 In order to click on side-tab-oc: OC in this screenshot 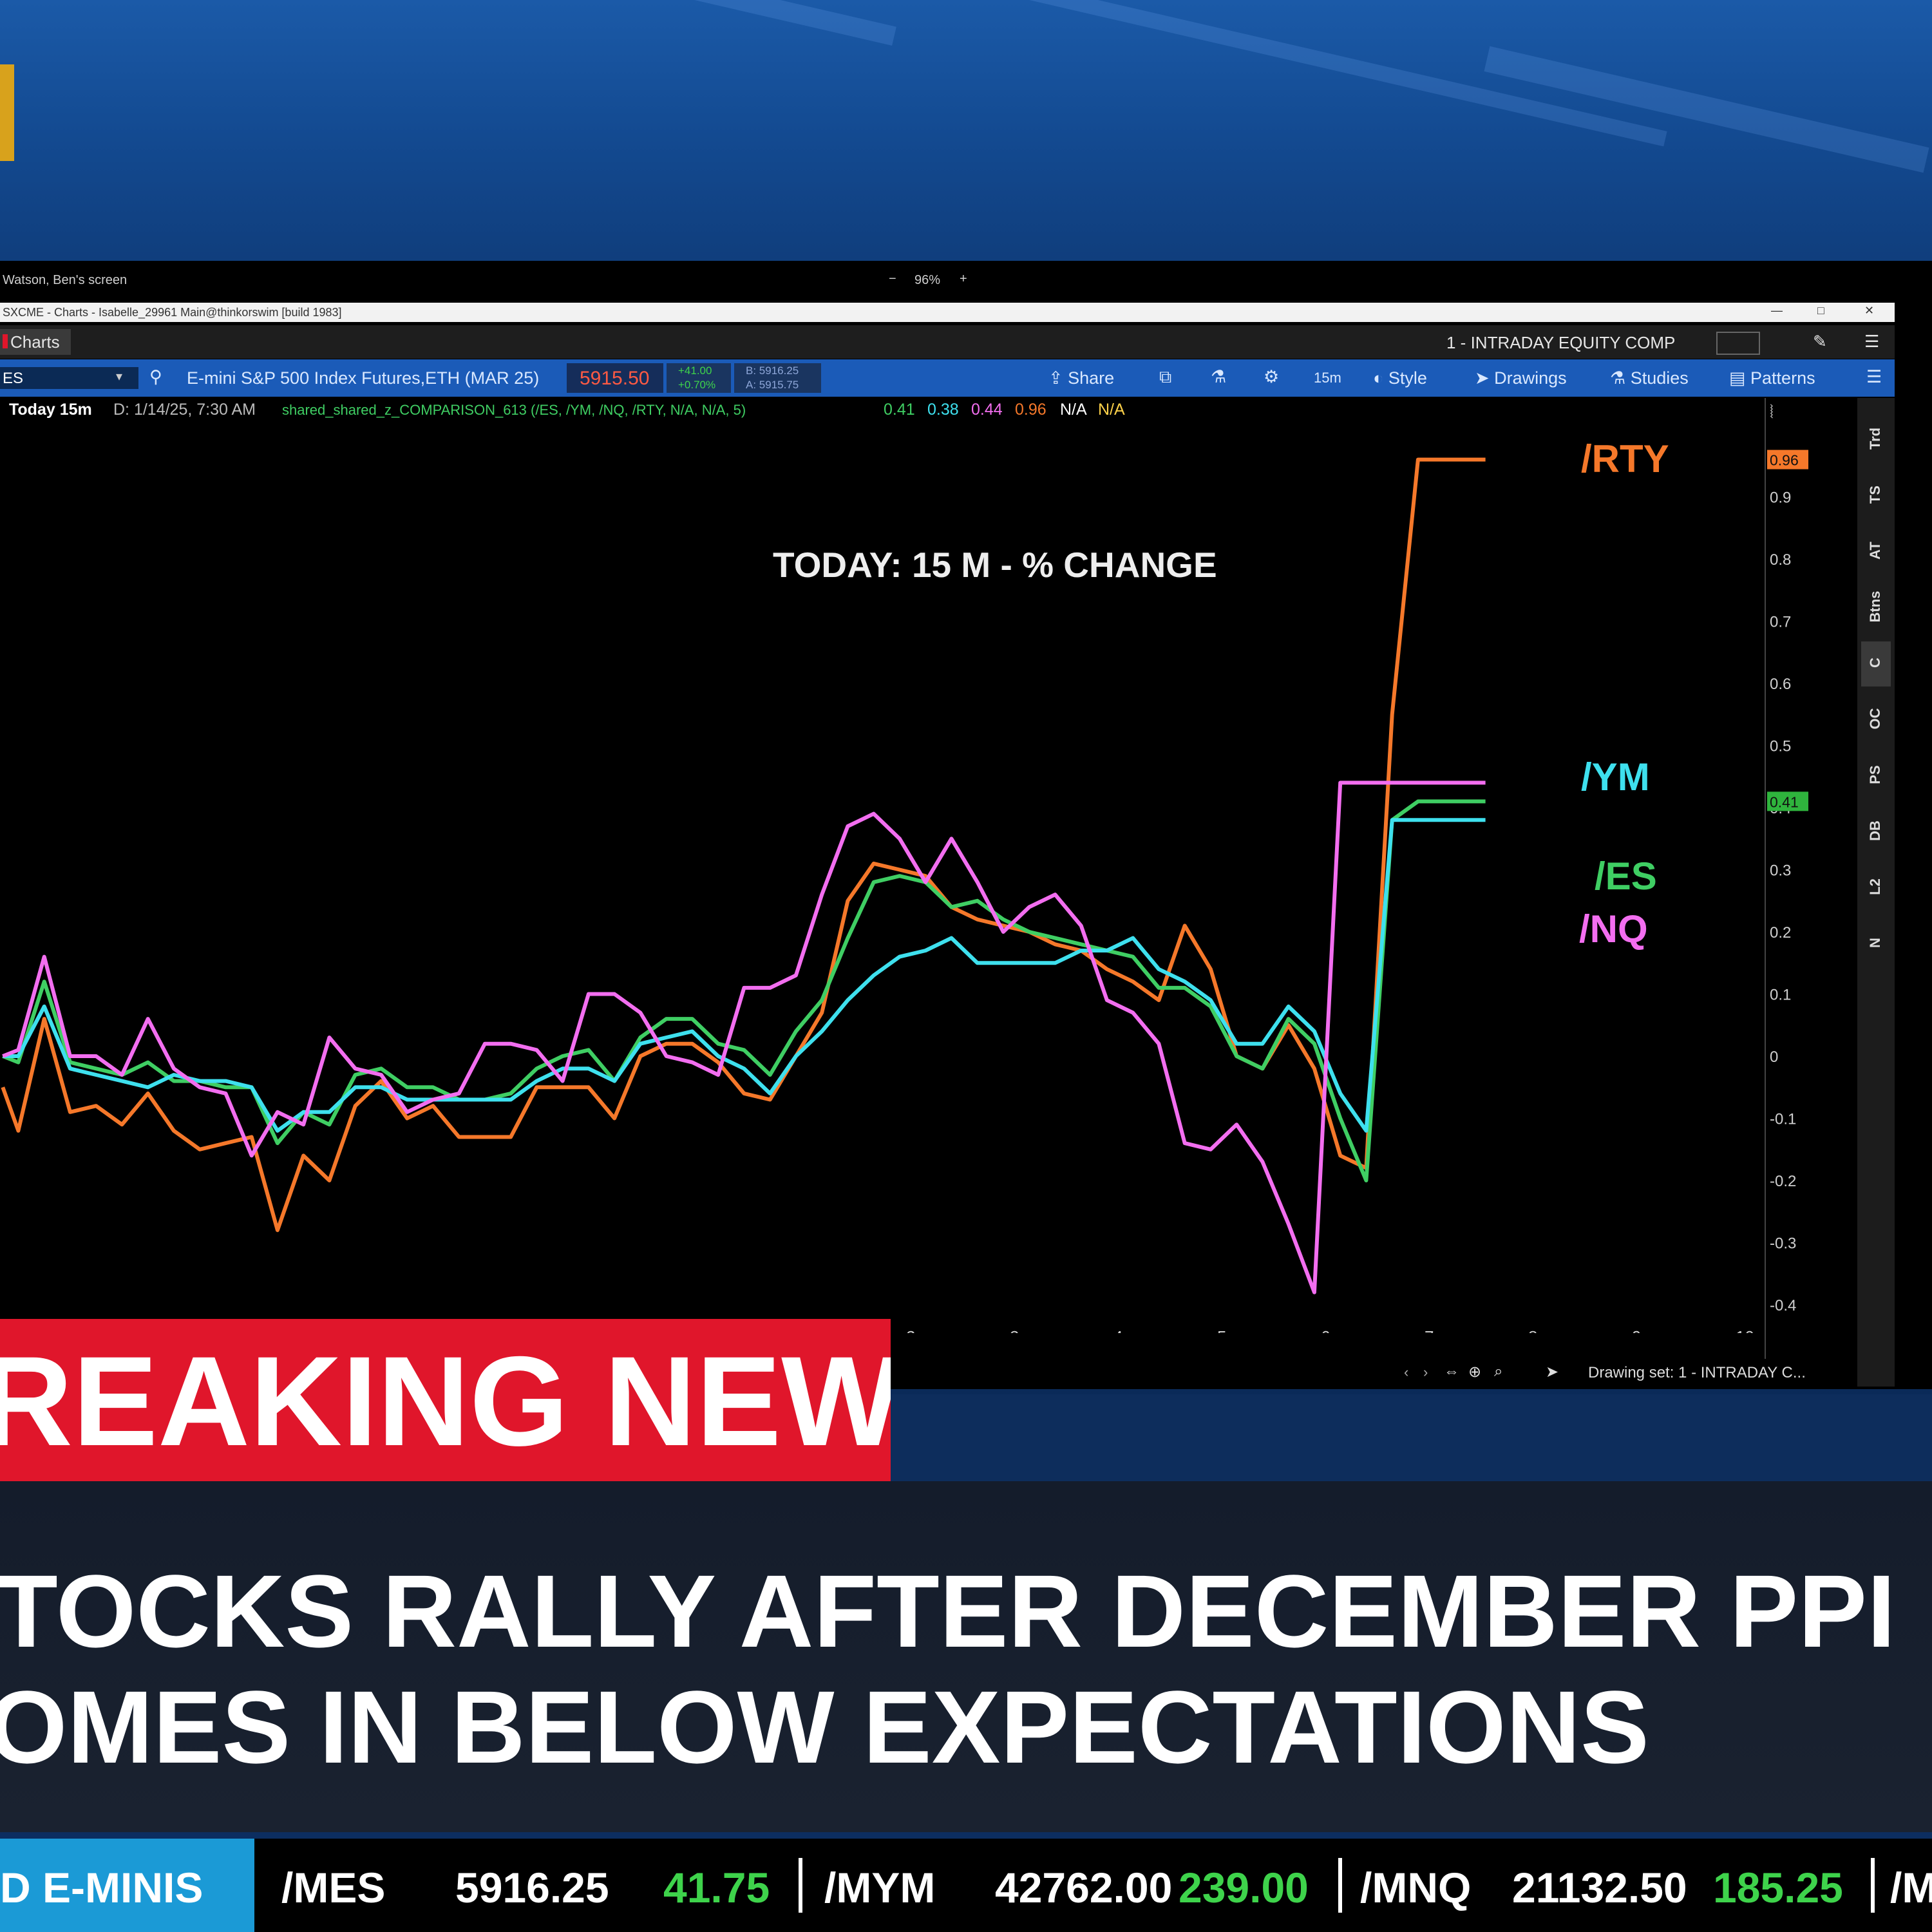, I will do `click(1876, 720)`.